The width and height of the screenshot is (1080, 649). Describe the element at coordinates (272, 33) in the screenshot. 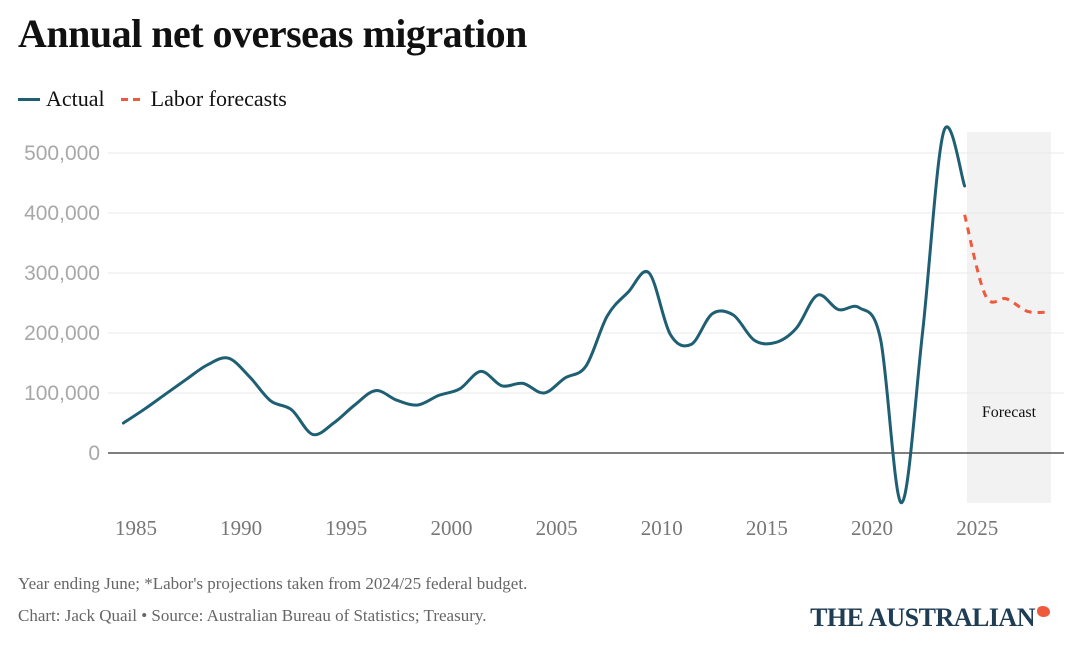

I see `chart-title: Annual net overseas migration` at that location.